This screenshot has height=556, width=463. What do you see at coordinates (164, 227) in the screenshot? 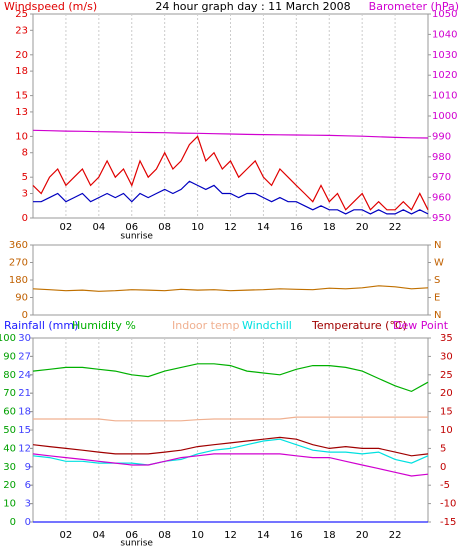
I see `x-tick-label: 08` at bounding box center [164, 227].